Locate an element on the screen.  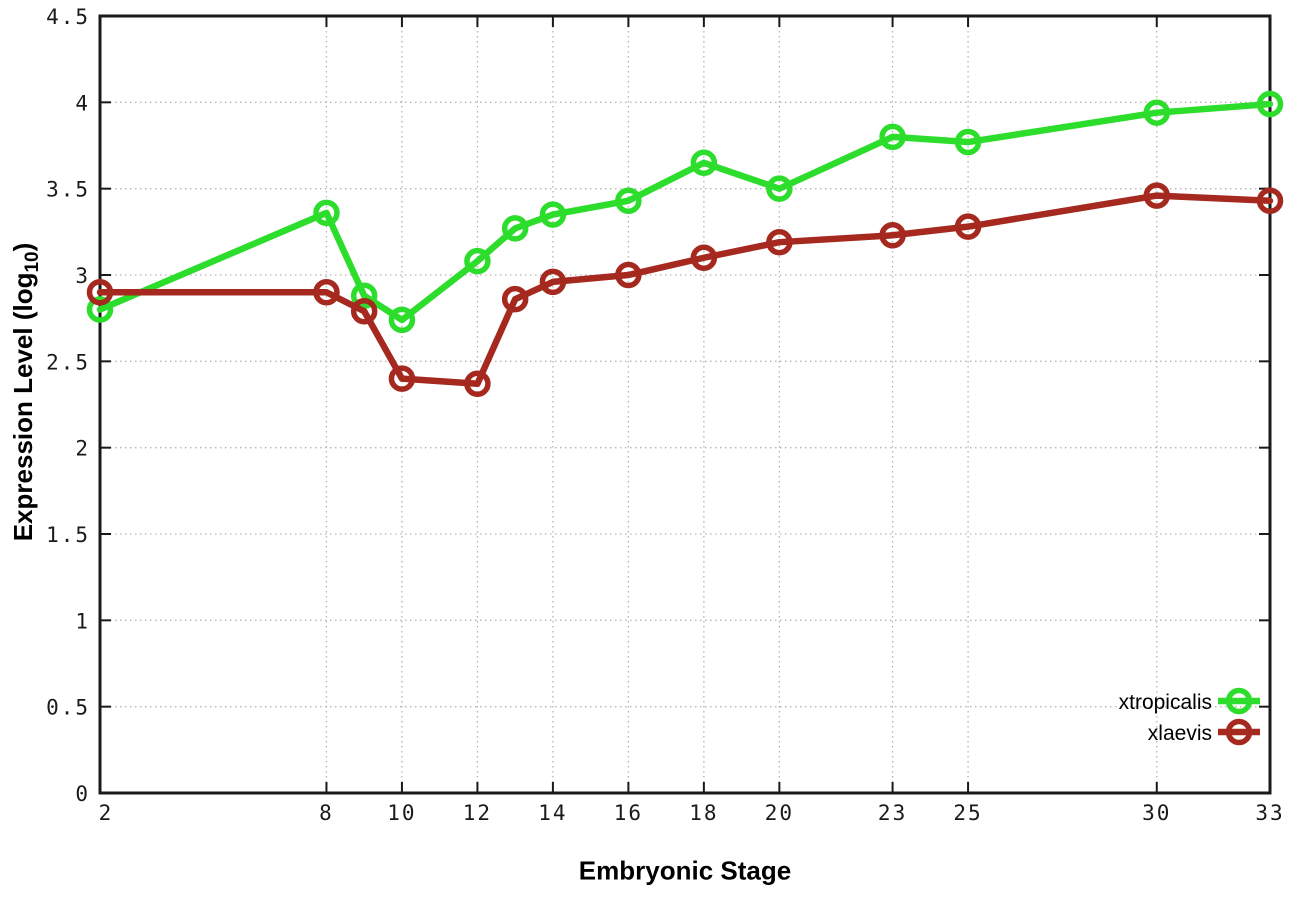
y-tick-label: 3 is located at coordinates (82, 276).